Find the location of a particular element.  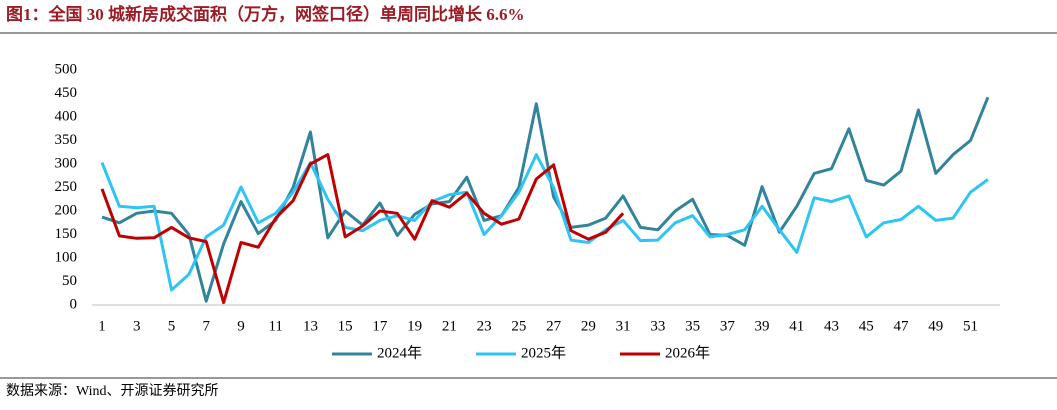

x-tick-label: 23 is located at coordinates (484, 326).